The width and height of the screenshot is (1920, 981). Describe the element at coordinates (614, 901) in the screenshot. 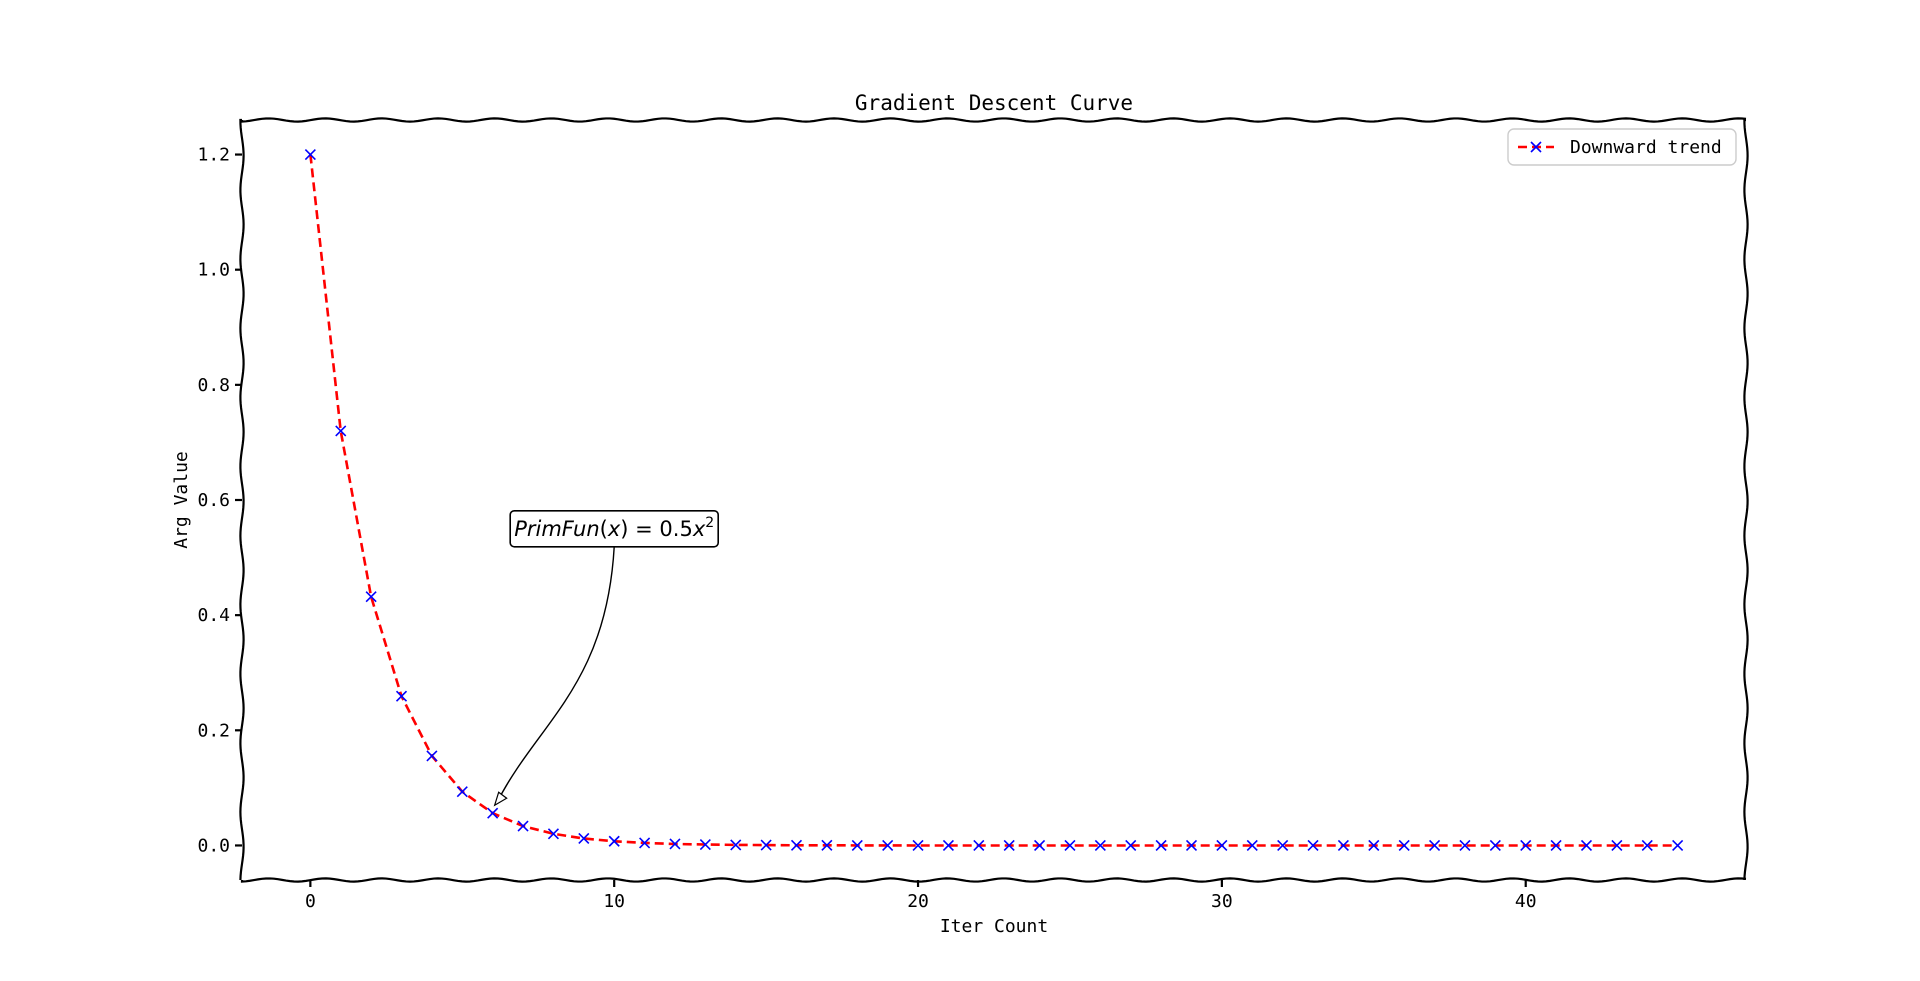

I see `x-tick-label: 10` at that location.